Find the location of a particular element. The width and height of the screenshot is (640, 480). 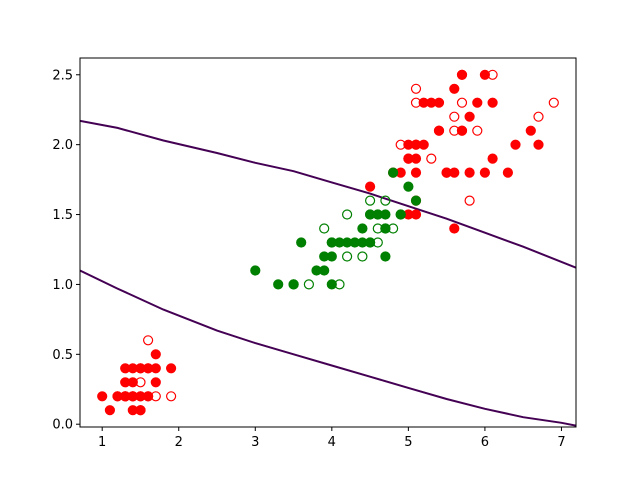

y-tick-label: 1.5 is located at coordinates (62, 215).